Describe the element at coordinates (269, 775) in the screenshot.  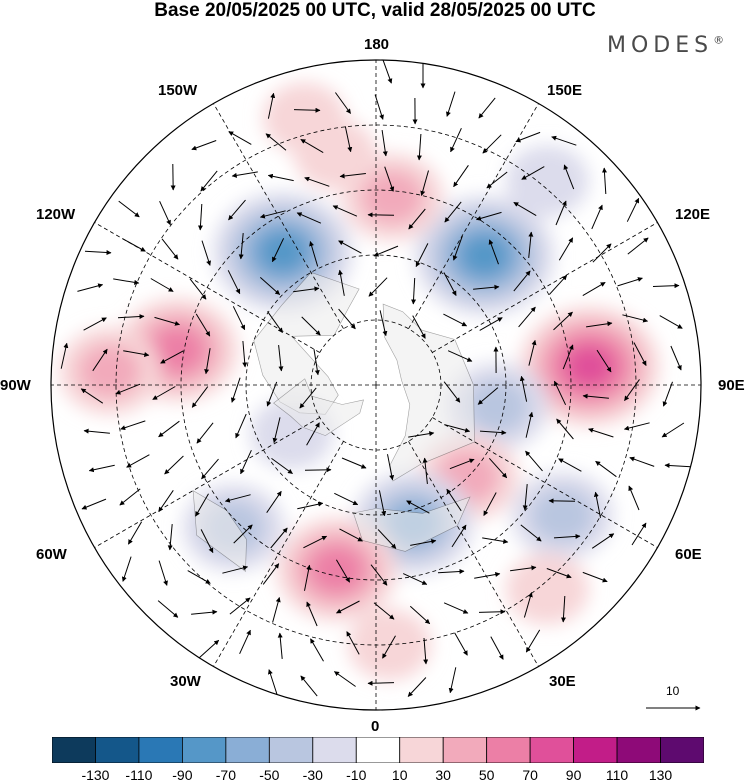
I see `colorbar-tick-label: -50` at that location.